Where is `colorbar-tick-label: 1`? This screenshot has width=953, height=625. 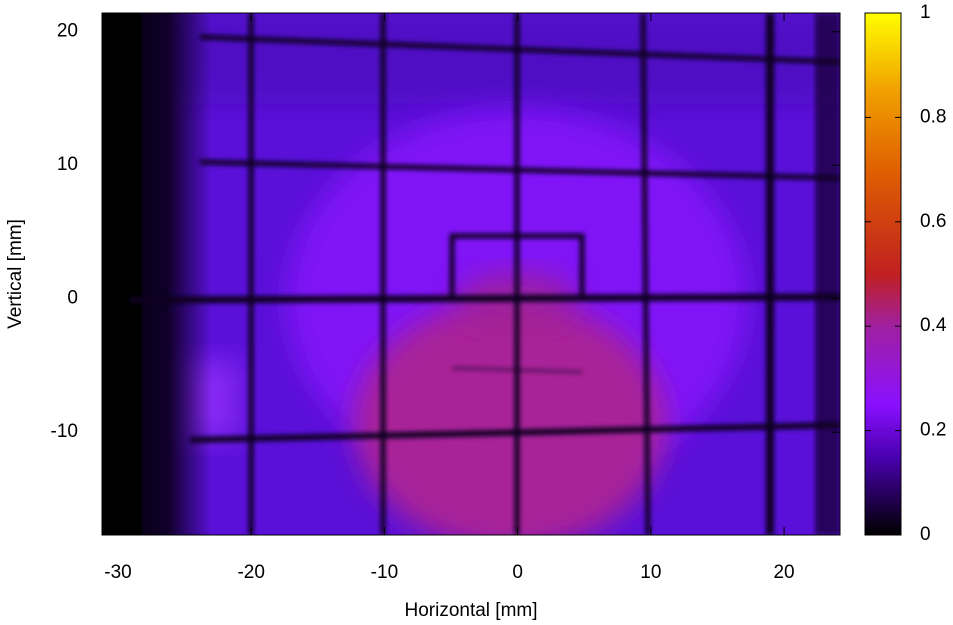
colorbar-tick-label: 1 is located at coordinates (925, 12).